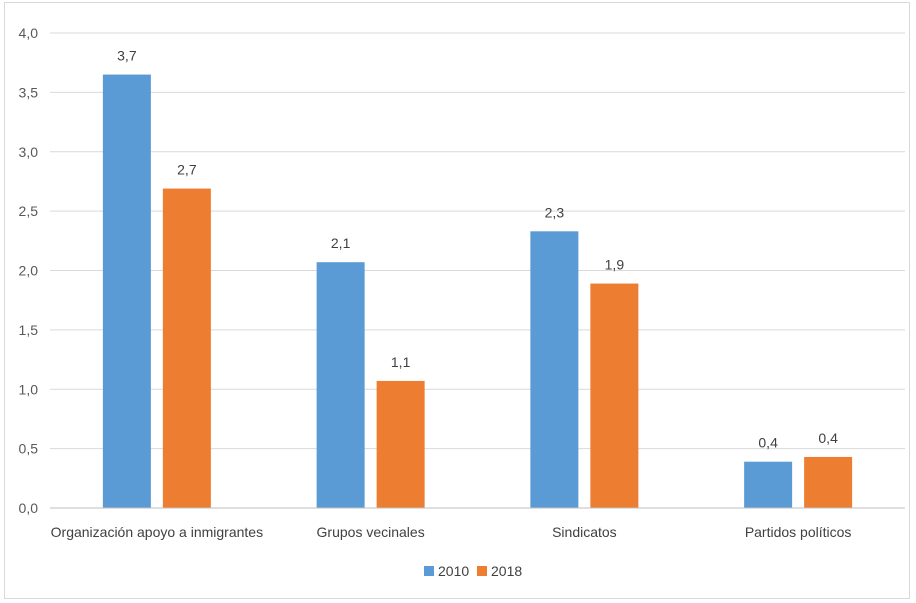  What do you see at coordinates (187, 170) in the screenshot?
I see `data-label: 2,7` at bounding box center [187, 170].